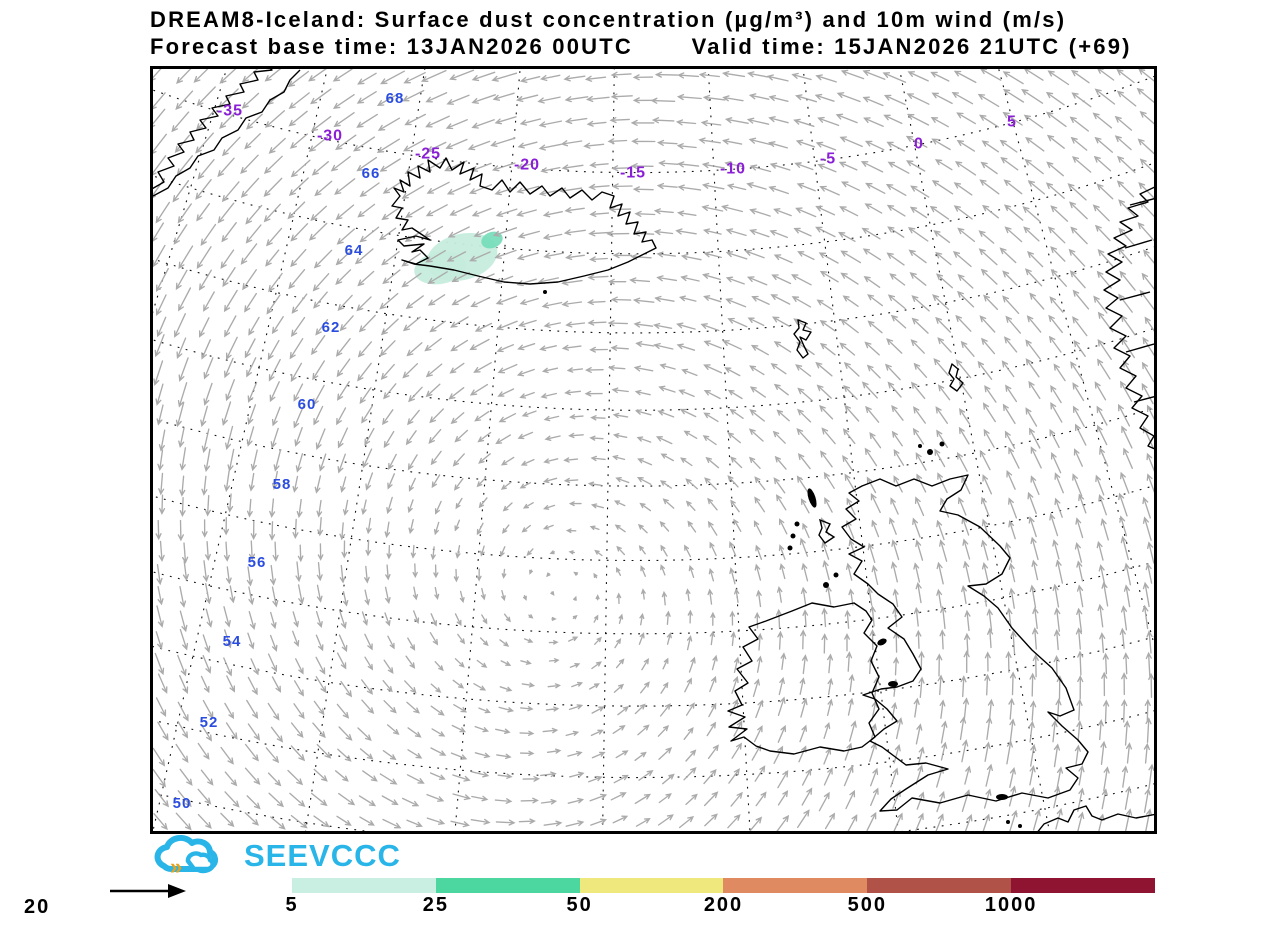 This screenshot has width=1284, height=925. I want to click on seevccc-logo: » SEEVCCC, so click(272, 856).